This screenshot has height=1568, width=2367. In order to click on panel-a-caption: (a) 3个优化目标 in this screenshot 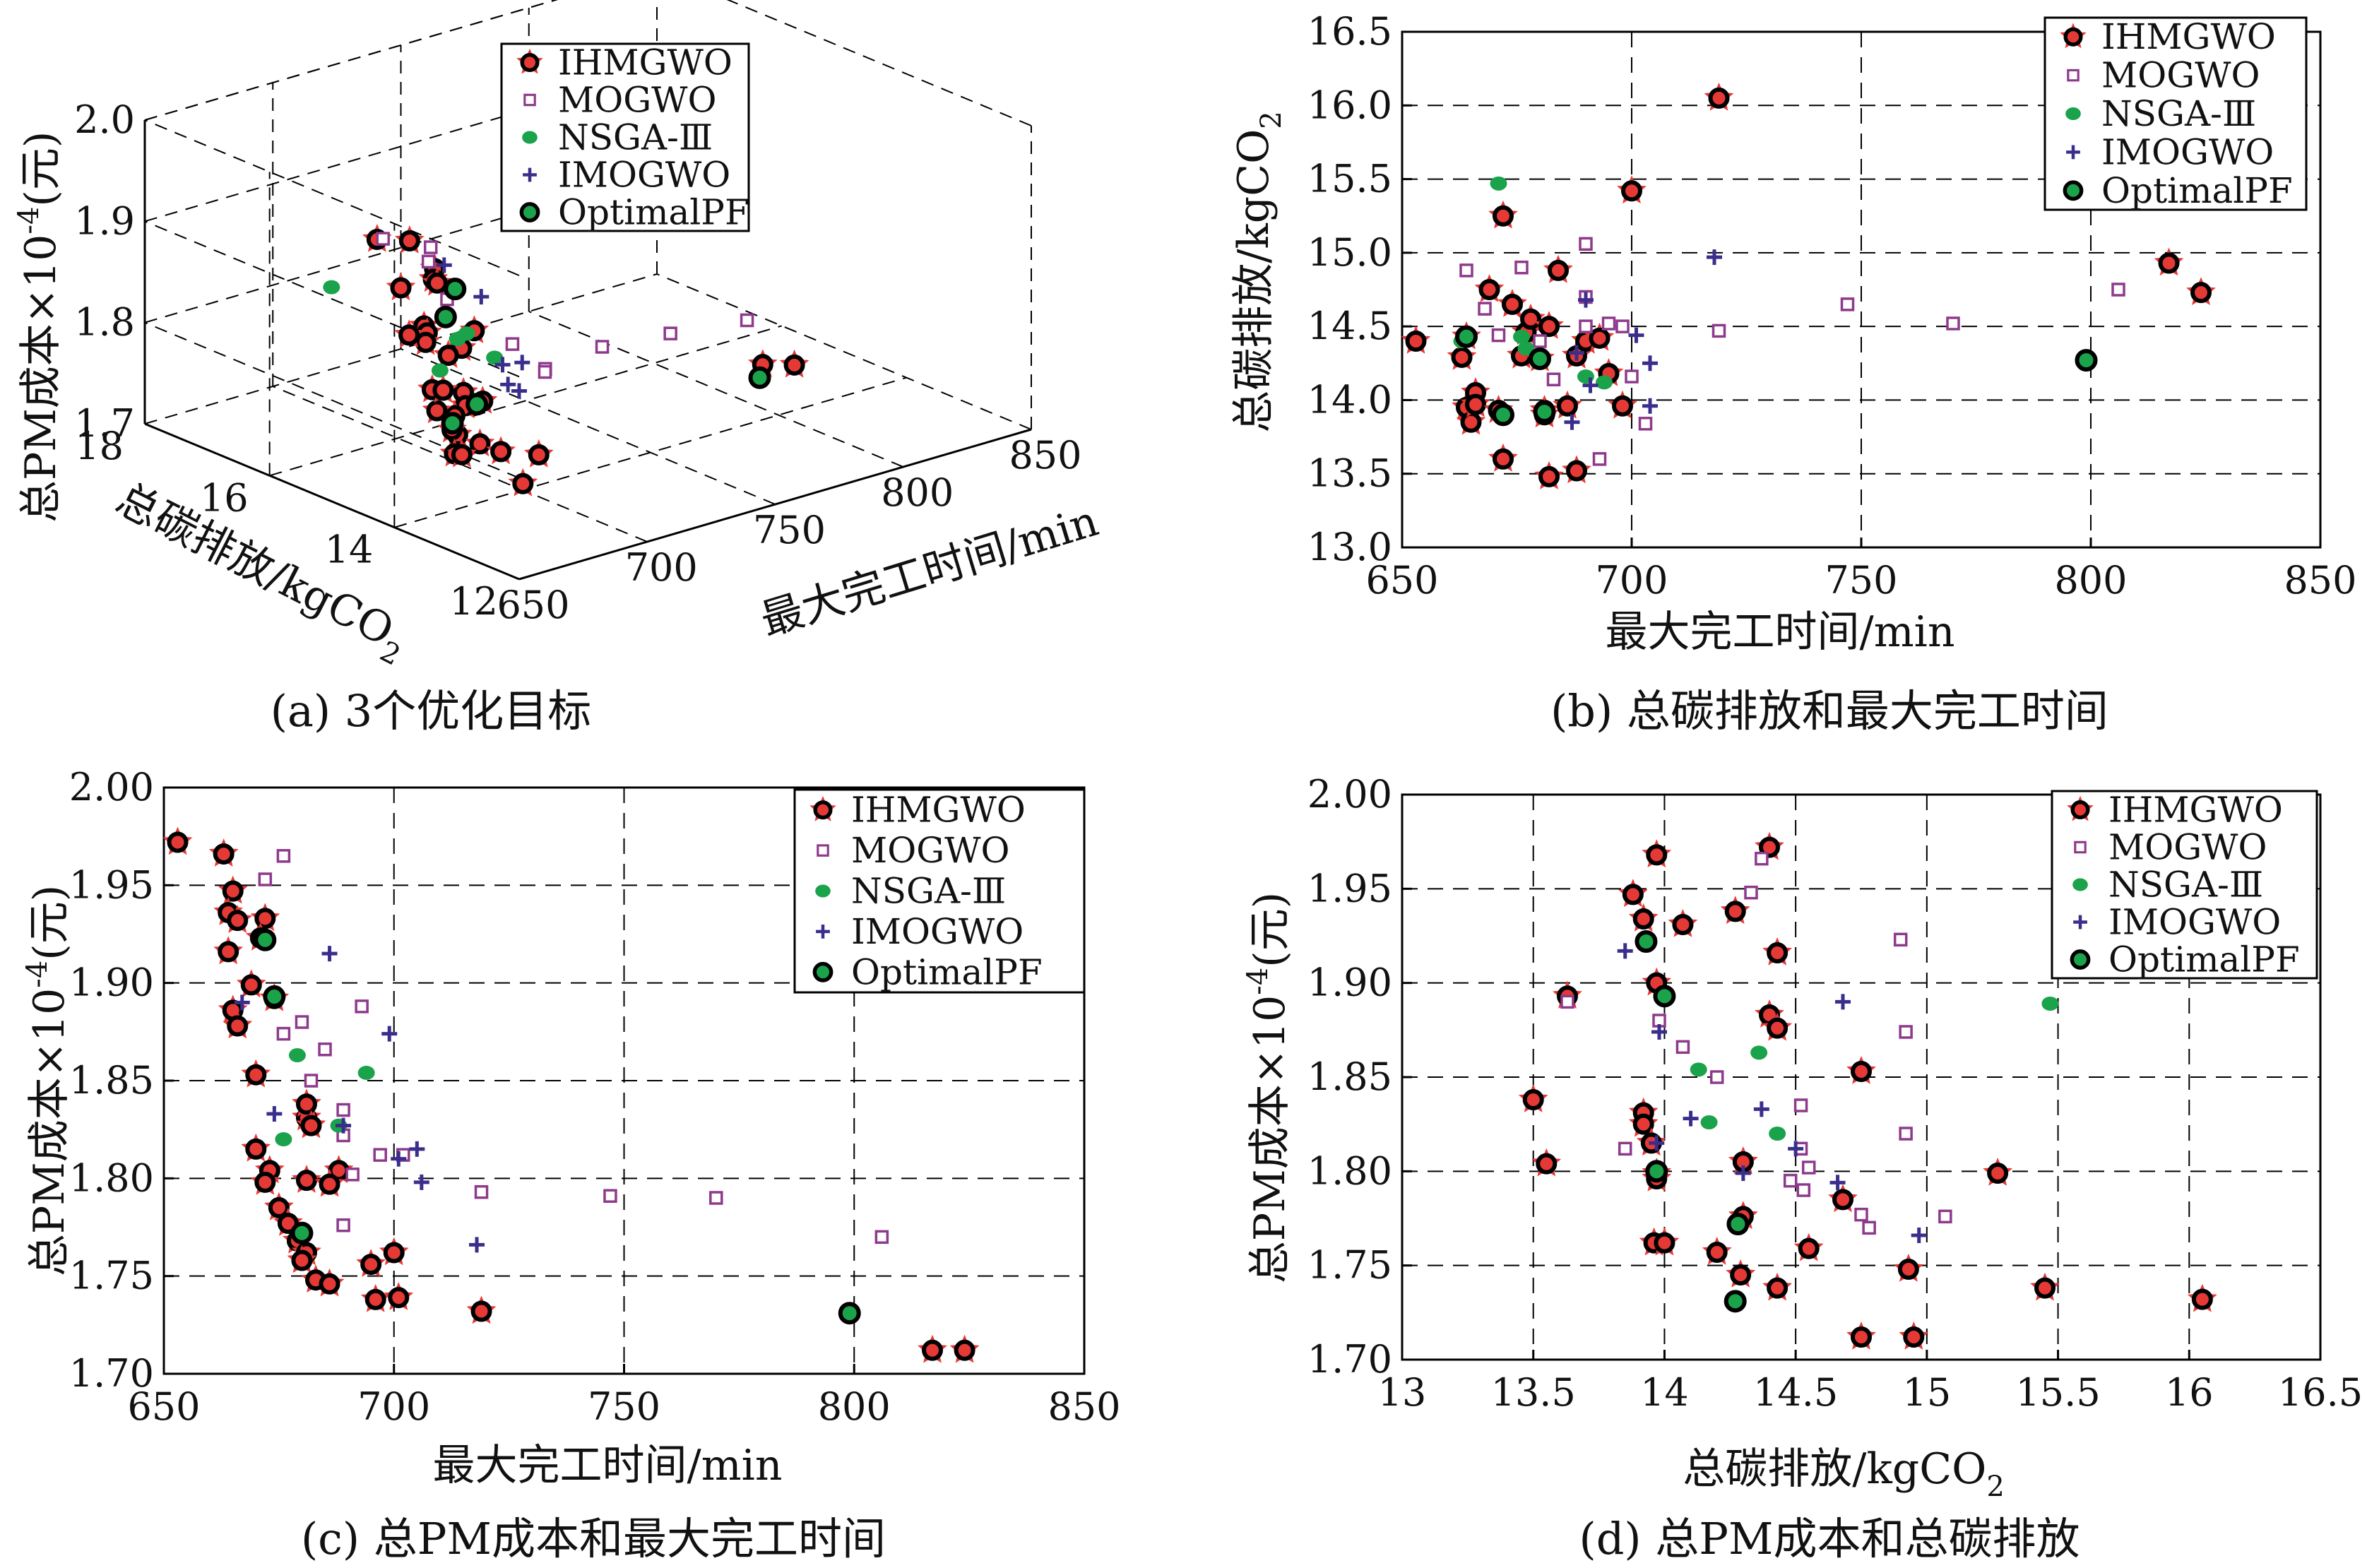, I will do `click(431, 711)`.